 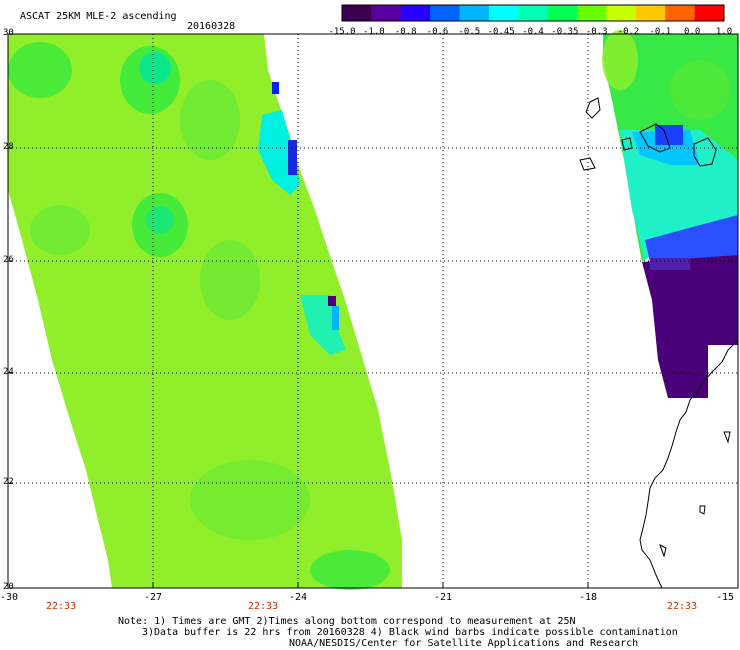 I want to click on colorbar, so click(x=533, y=13).